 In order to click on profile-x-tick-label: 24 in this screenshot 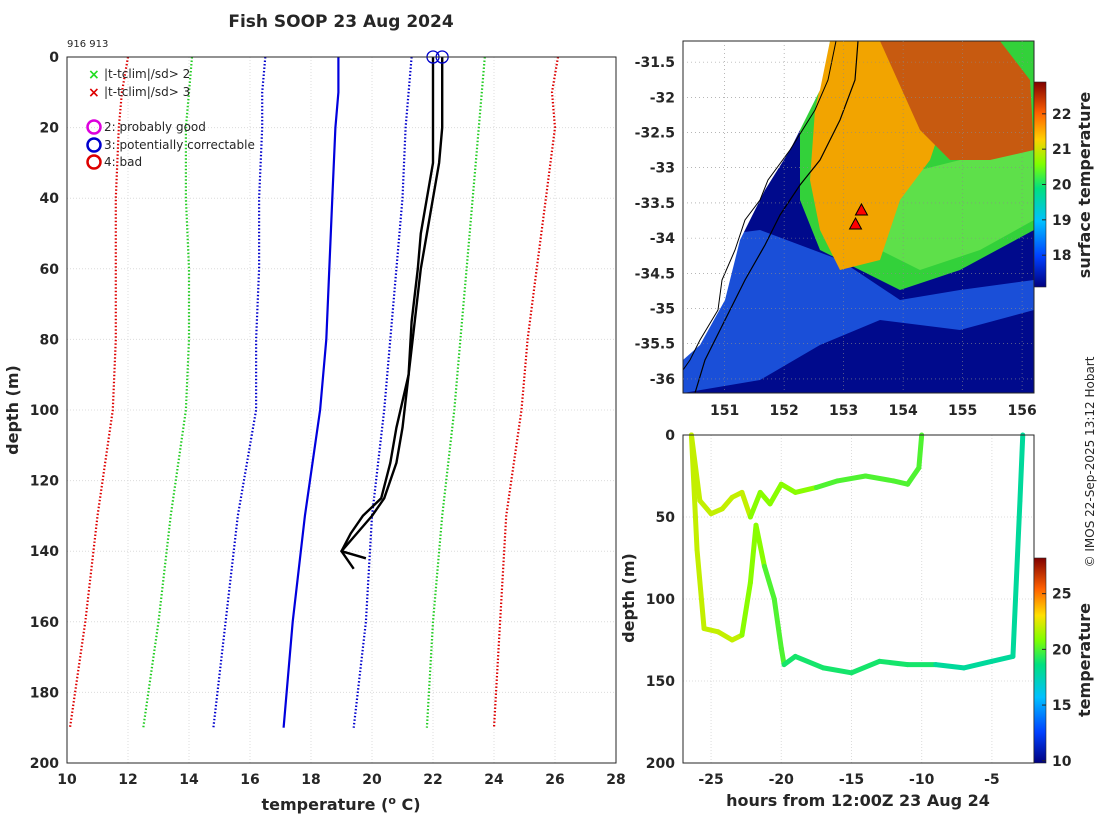, I will do `click(494, 780)`.